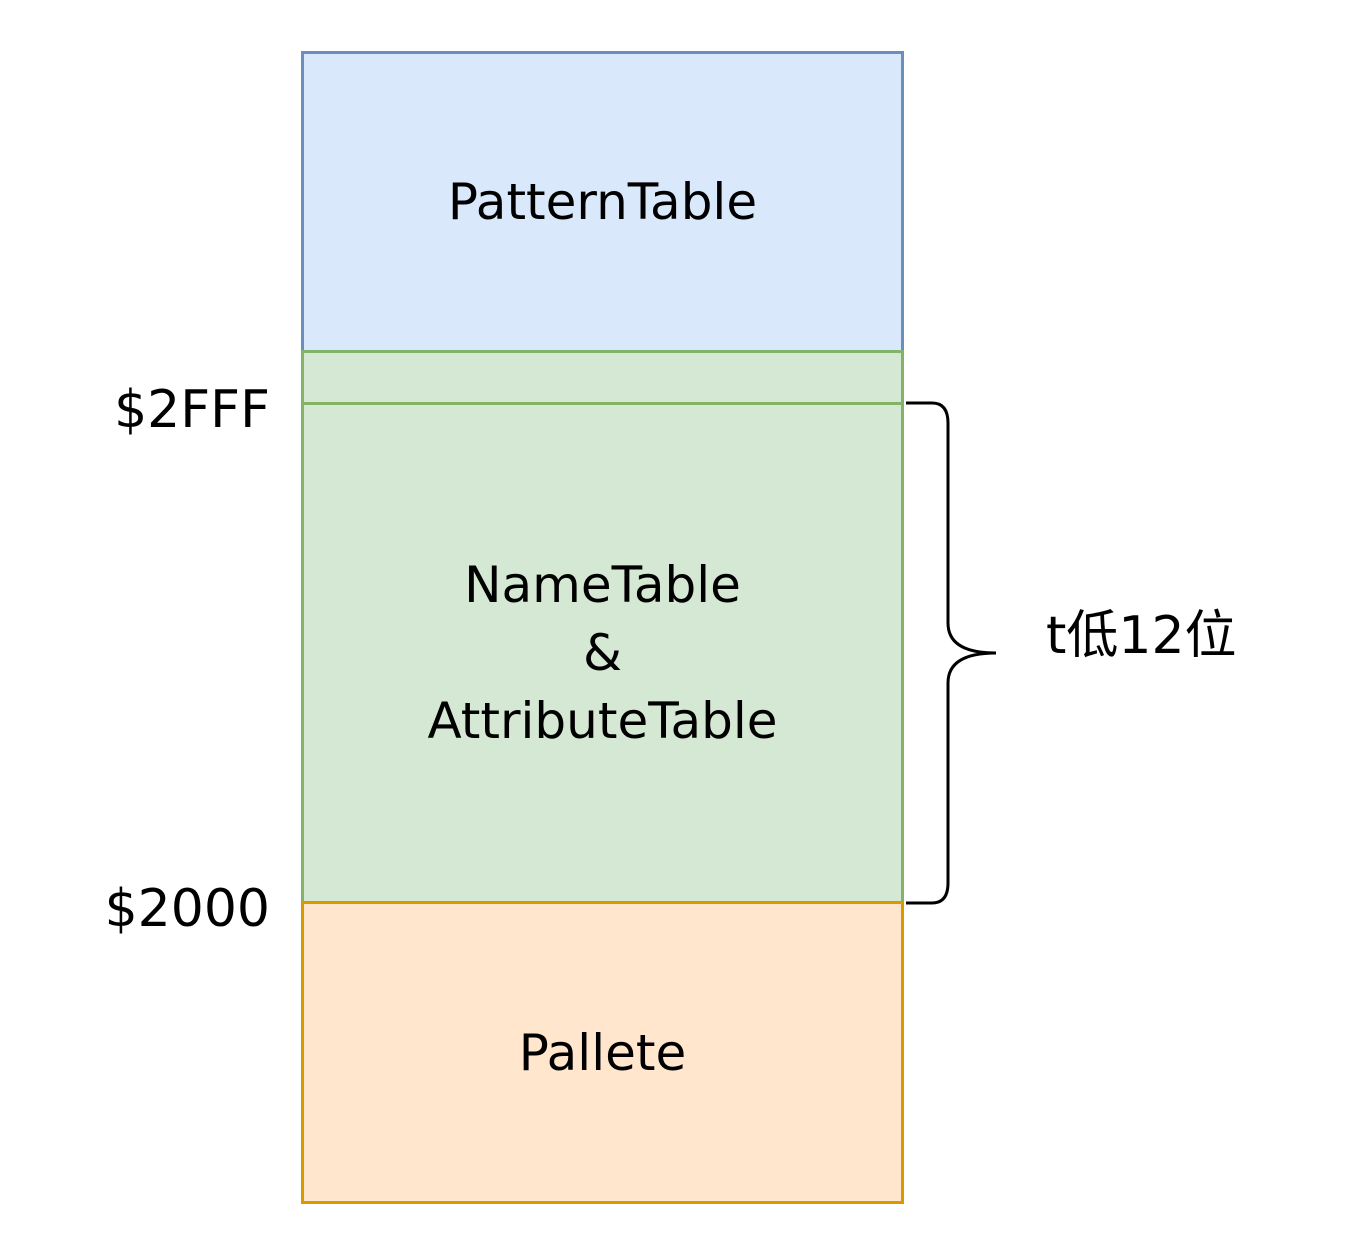  I want to click on pattern-table-label: PatternTable, so click(602, 202).